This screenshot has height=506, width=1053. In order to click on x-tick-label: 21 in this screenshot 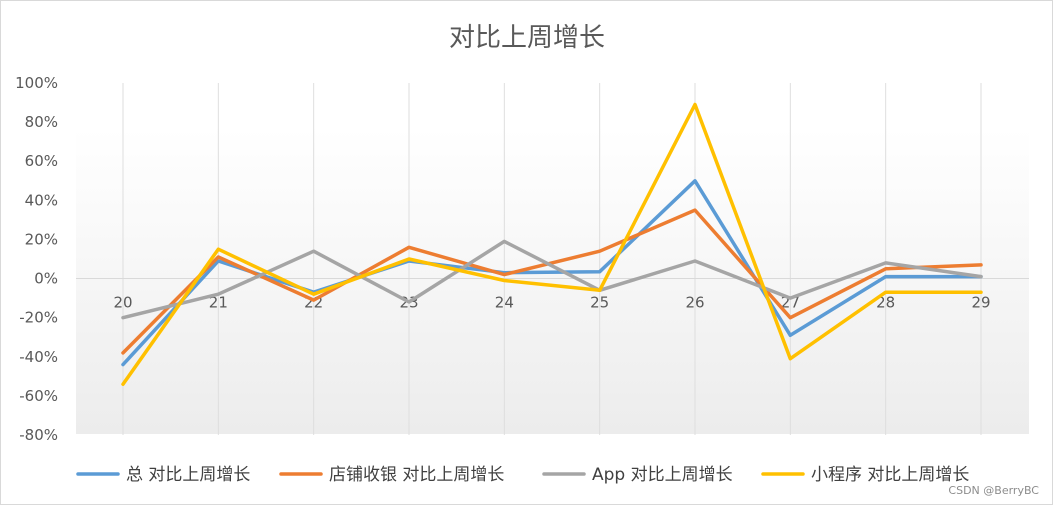, I will do `click(218, 303)`.